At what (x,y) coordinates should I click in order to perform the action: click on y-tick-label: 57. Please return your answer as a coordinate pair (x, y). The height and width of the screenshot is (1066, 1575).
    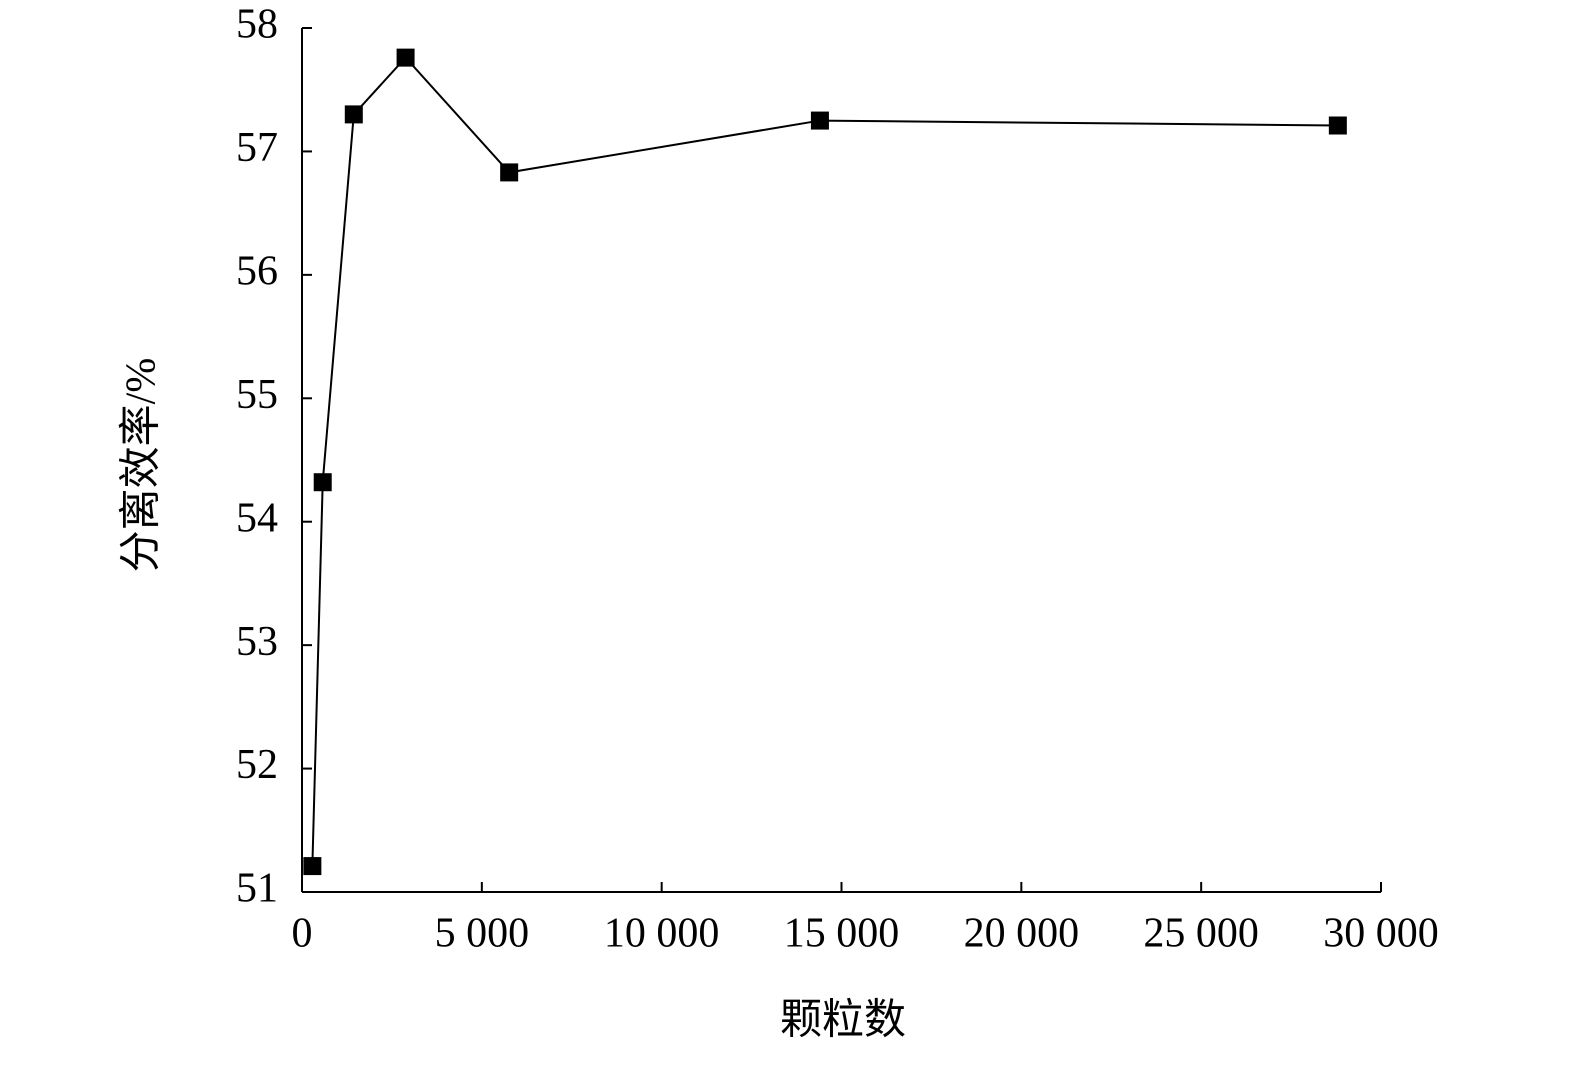
    Looking at the image, I should click on (257, 148).